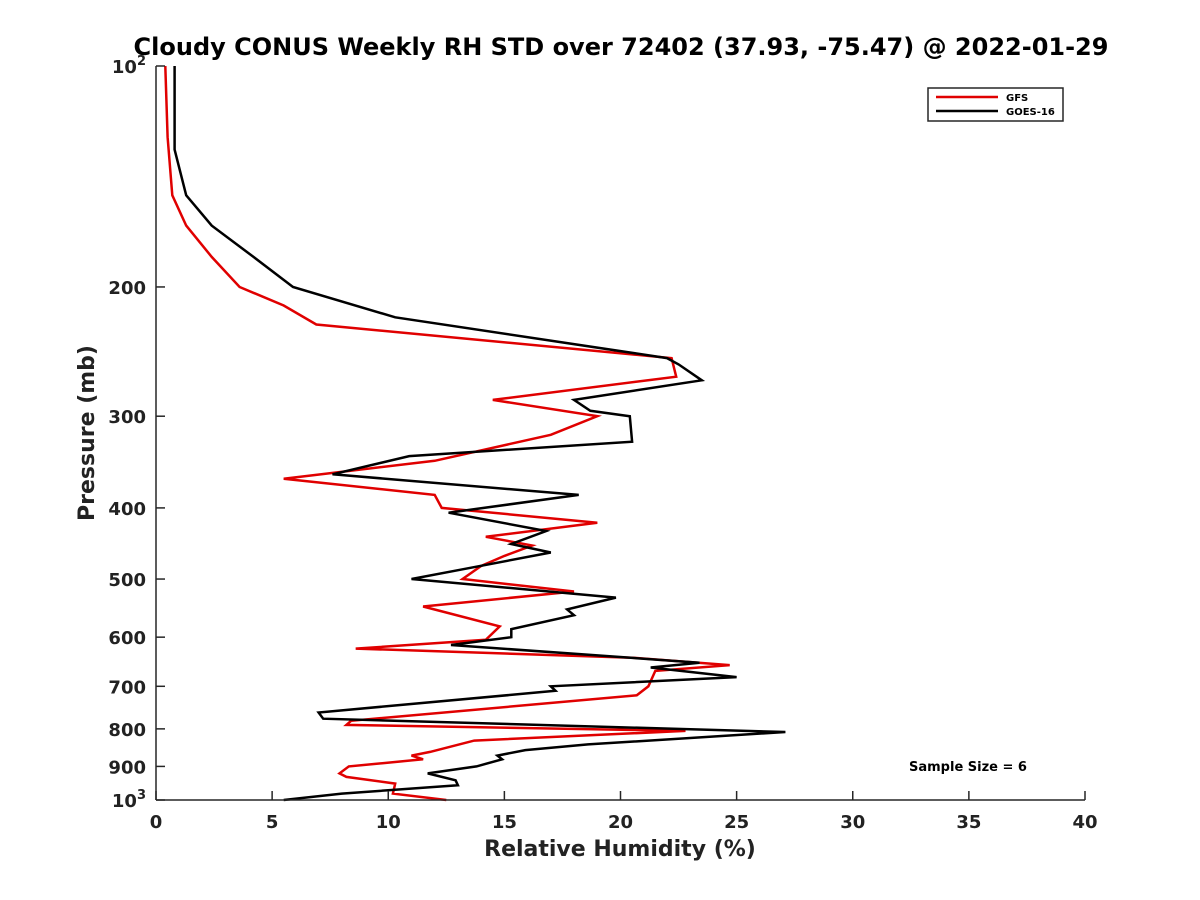 The height and width of the screenshot is (900, 1200). Describe the element at coordinates (504, 822) in the screenshot. I see `x-tick-label: 15` at that location.